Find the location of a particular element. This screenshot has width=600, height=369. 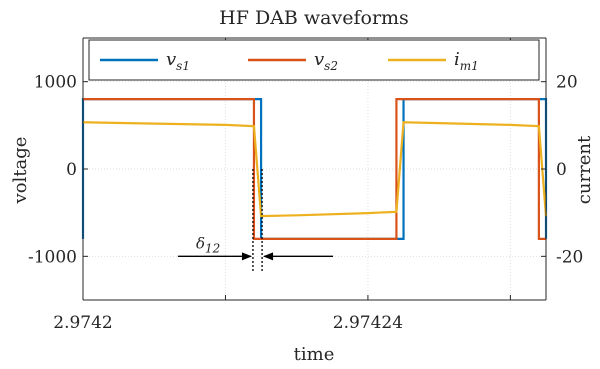

legend-label-subscript: s2 is located at coordinates (331, 66).